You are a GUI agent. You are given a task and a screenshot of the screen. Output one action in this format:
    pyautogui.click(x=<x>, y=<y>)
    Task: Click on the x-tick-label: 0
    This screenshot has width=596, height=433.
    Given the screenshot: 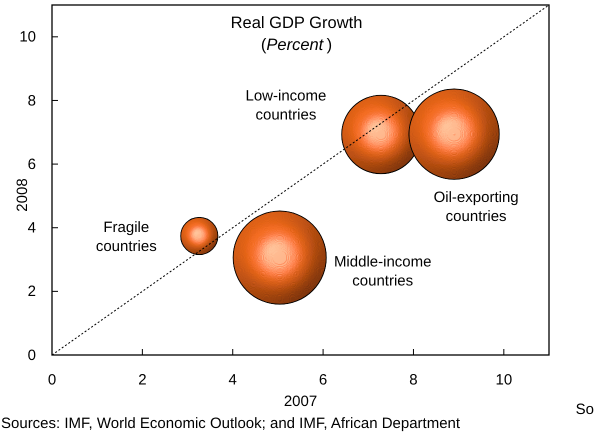 What is the action you would take?
    pyautogui.click(x=52, y=380)
    